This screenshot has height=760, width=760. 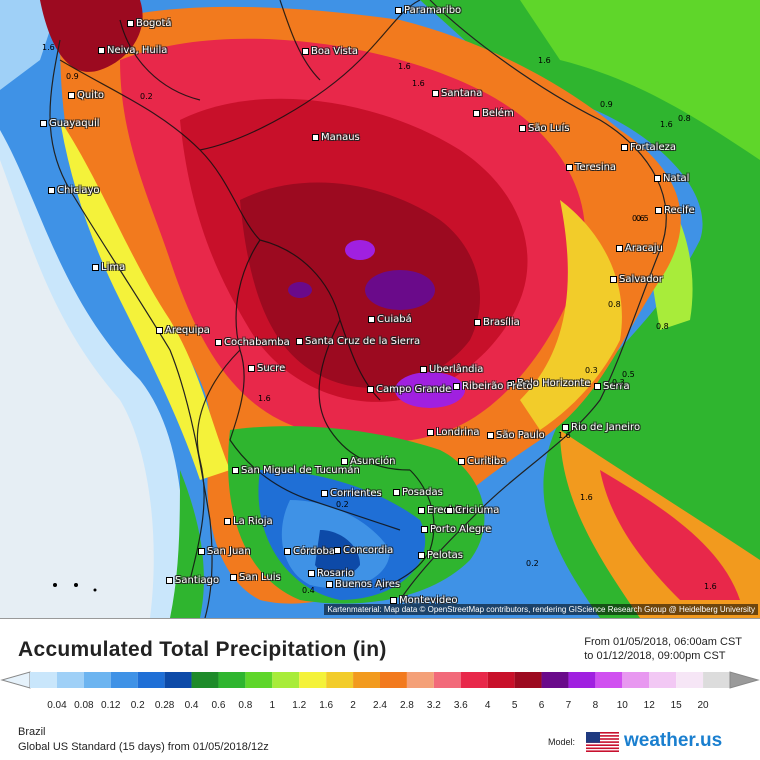 What do you see at coordinates (32, 732) in the screenshot?
I see `region-label: Brazil` at bounding box center [32, 732].